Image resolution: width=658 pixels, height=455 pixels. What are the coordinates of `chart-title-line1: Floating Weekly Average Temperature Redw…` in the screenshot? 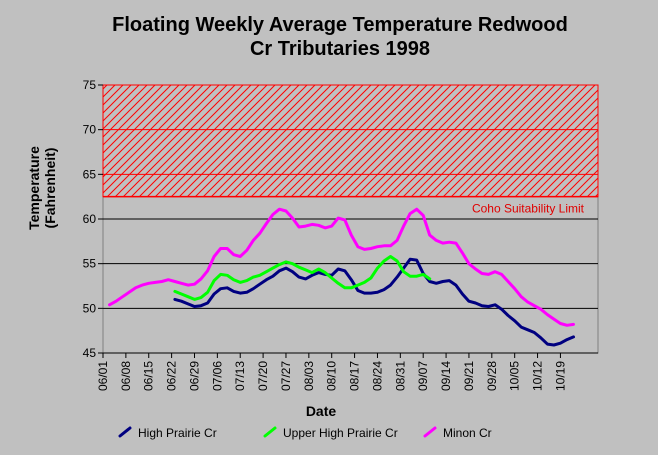 It's located at (340, 25).